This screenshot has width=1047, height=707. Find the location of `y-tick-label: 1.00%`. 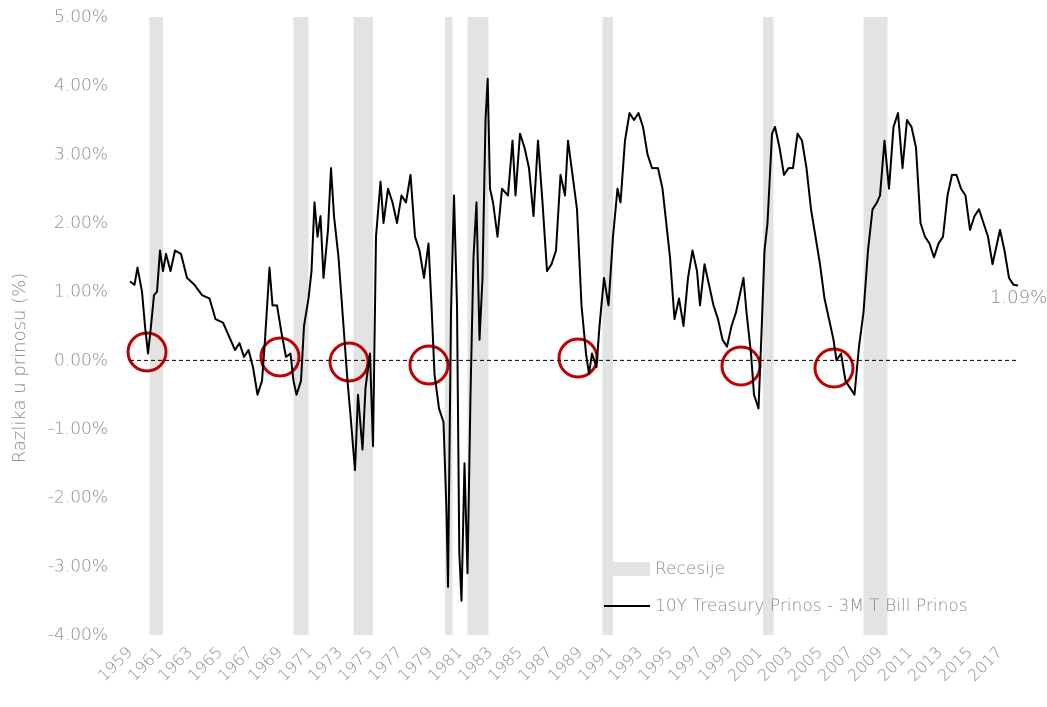

y-tick-label: 1.00% is located at coordinates (81, 292).